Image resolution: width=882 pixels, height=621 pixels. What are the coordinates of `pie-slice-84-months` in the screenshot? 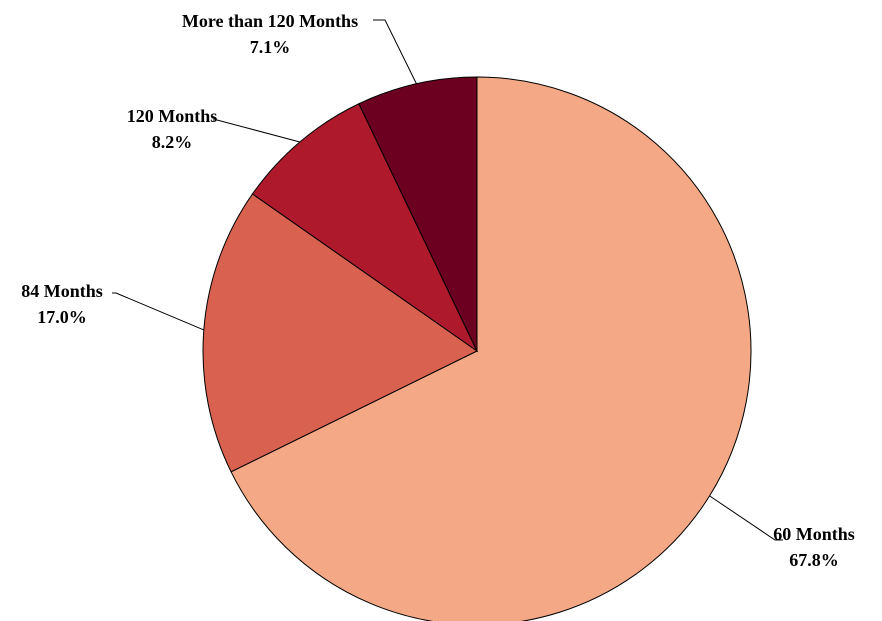 It's located at (340, 333).